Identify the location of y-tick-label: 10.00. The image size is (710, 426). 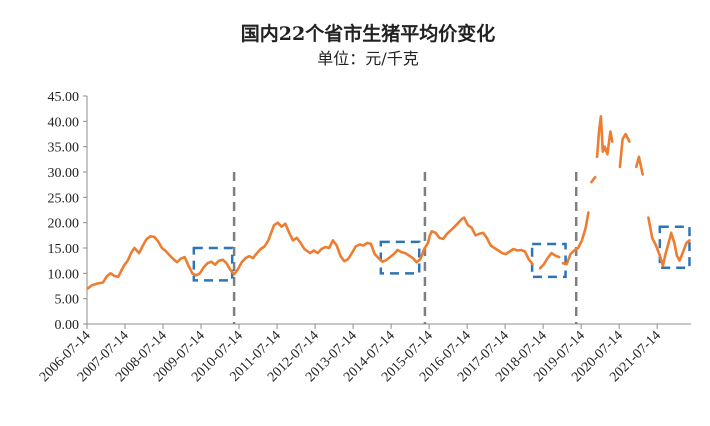
(64, 274).